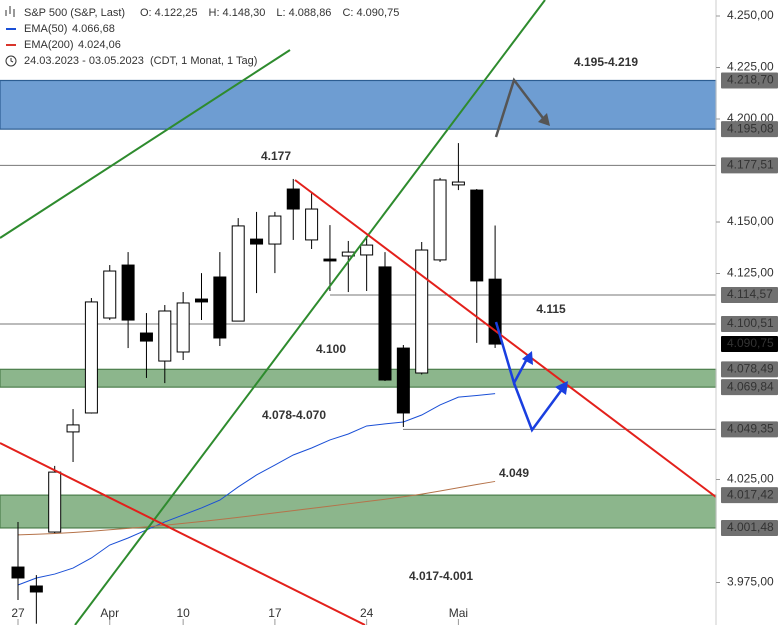 This screenshot has width=780, height=625. What do you see at coordinates (750, 15) in the screenshot?
I see `y-tick-label: 4.250,00` at bounding box center [750, 15].